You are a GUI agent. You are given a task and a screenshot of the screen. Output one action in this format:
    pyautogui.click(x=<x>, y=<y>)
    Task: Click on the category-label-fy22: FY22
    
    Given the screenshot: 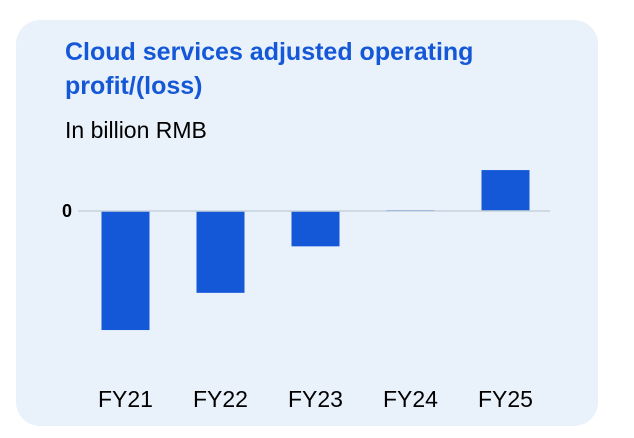 What is the action you would take?
    pyautogui.click(x=220, y=399)
    